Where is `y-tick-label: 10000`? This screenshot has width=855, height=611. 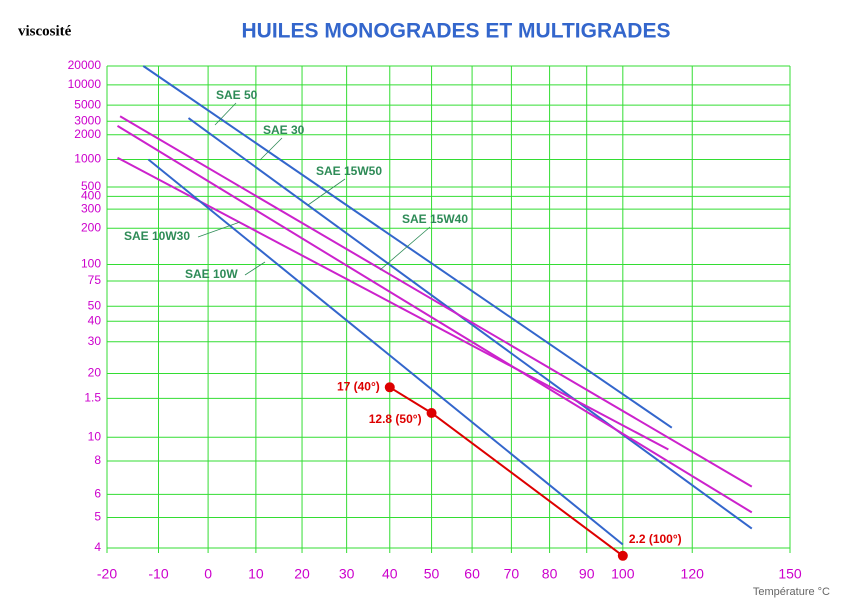 y-tick-label: 10000 is located at coordinates (85, 84).